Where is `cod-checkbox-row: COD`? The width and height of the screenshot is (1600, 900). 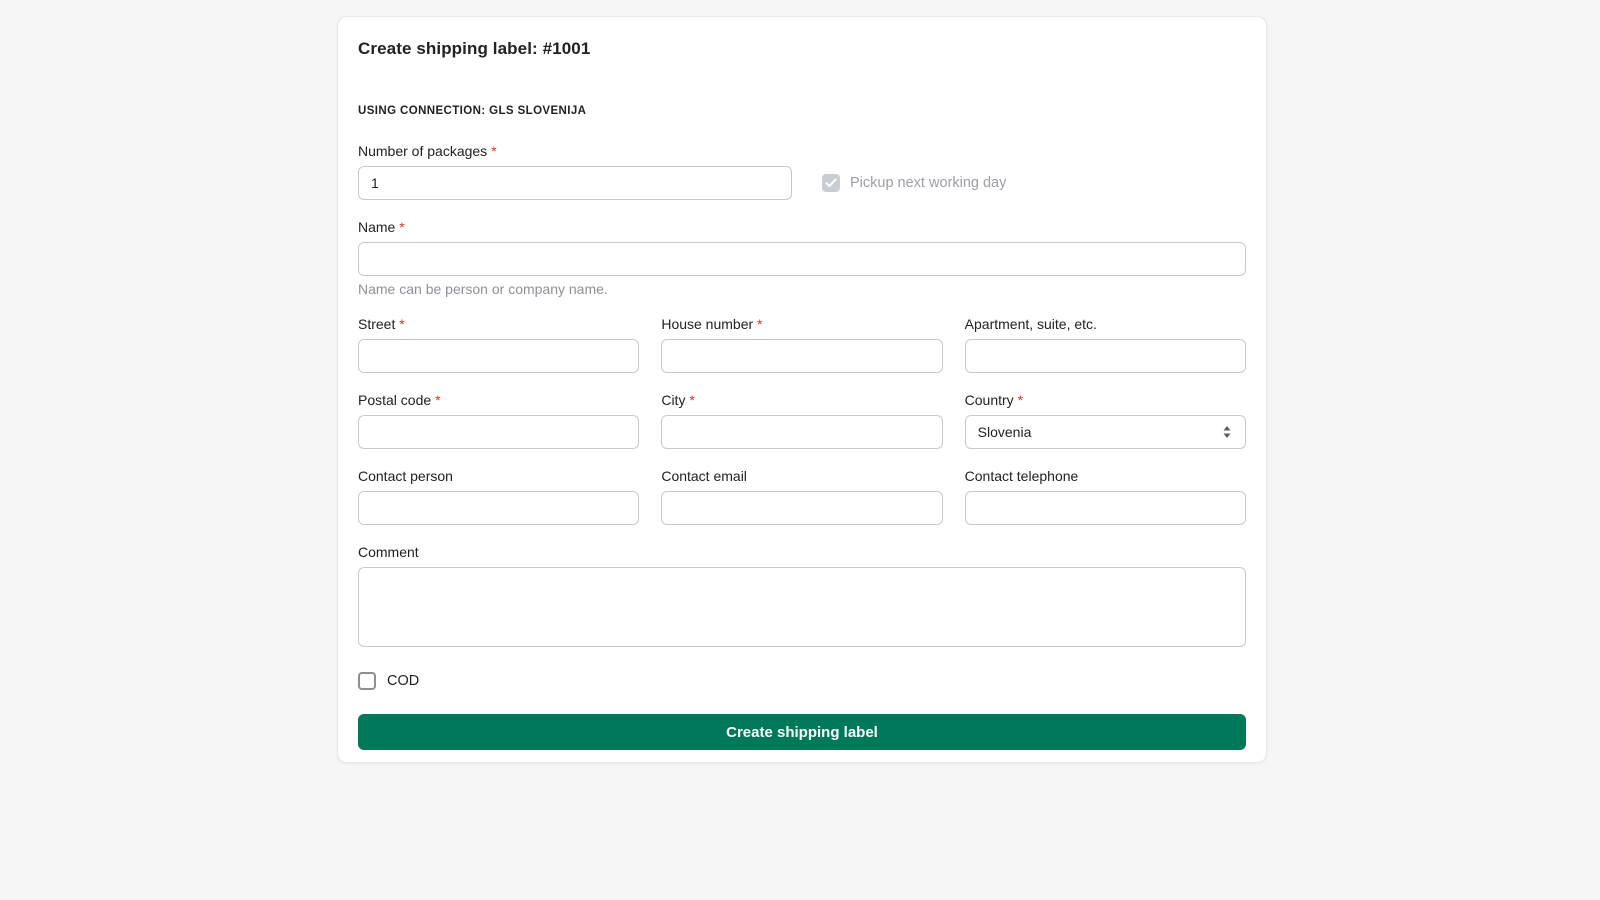 cod-checkbox-row: COD is located at coordinates (802, 681).